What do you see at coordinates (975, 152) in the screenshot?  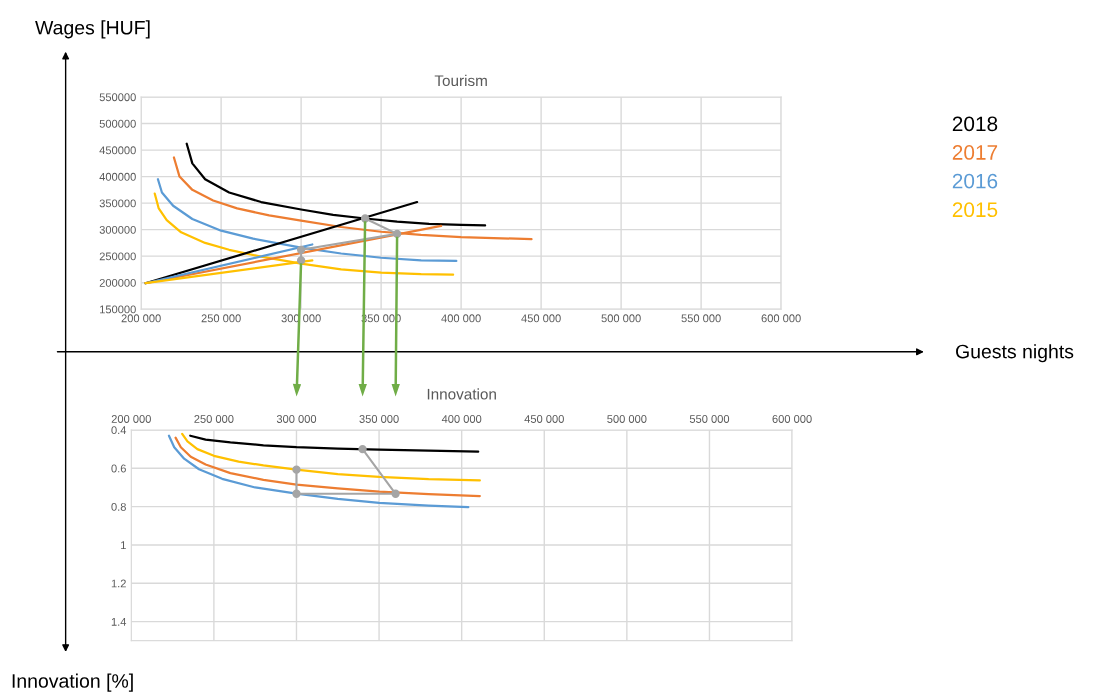 I see `text: 2017` at bounding box center [975, 152].